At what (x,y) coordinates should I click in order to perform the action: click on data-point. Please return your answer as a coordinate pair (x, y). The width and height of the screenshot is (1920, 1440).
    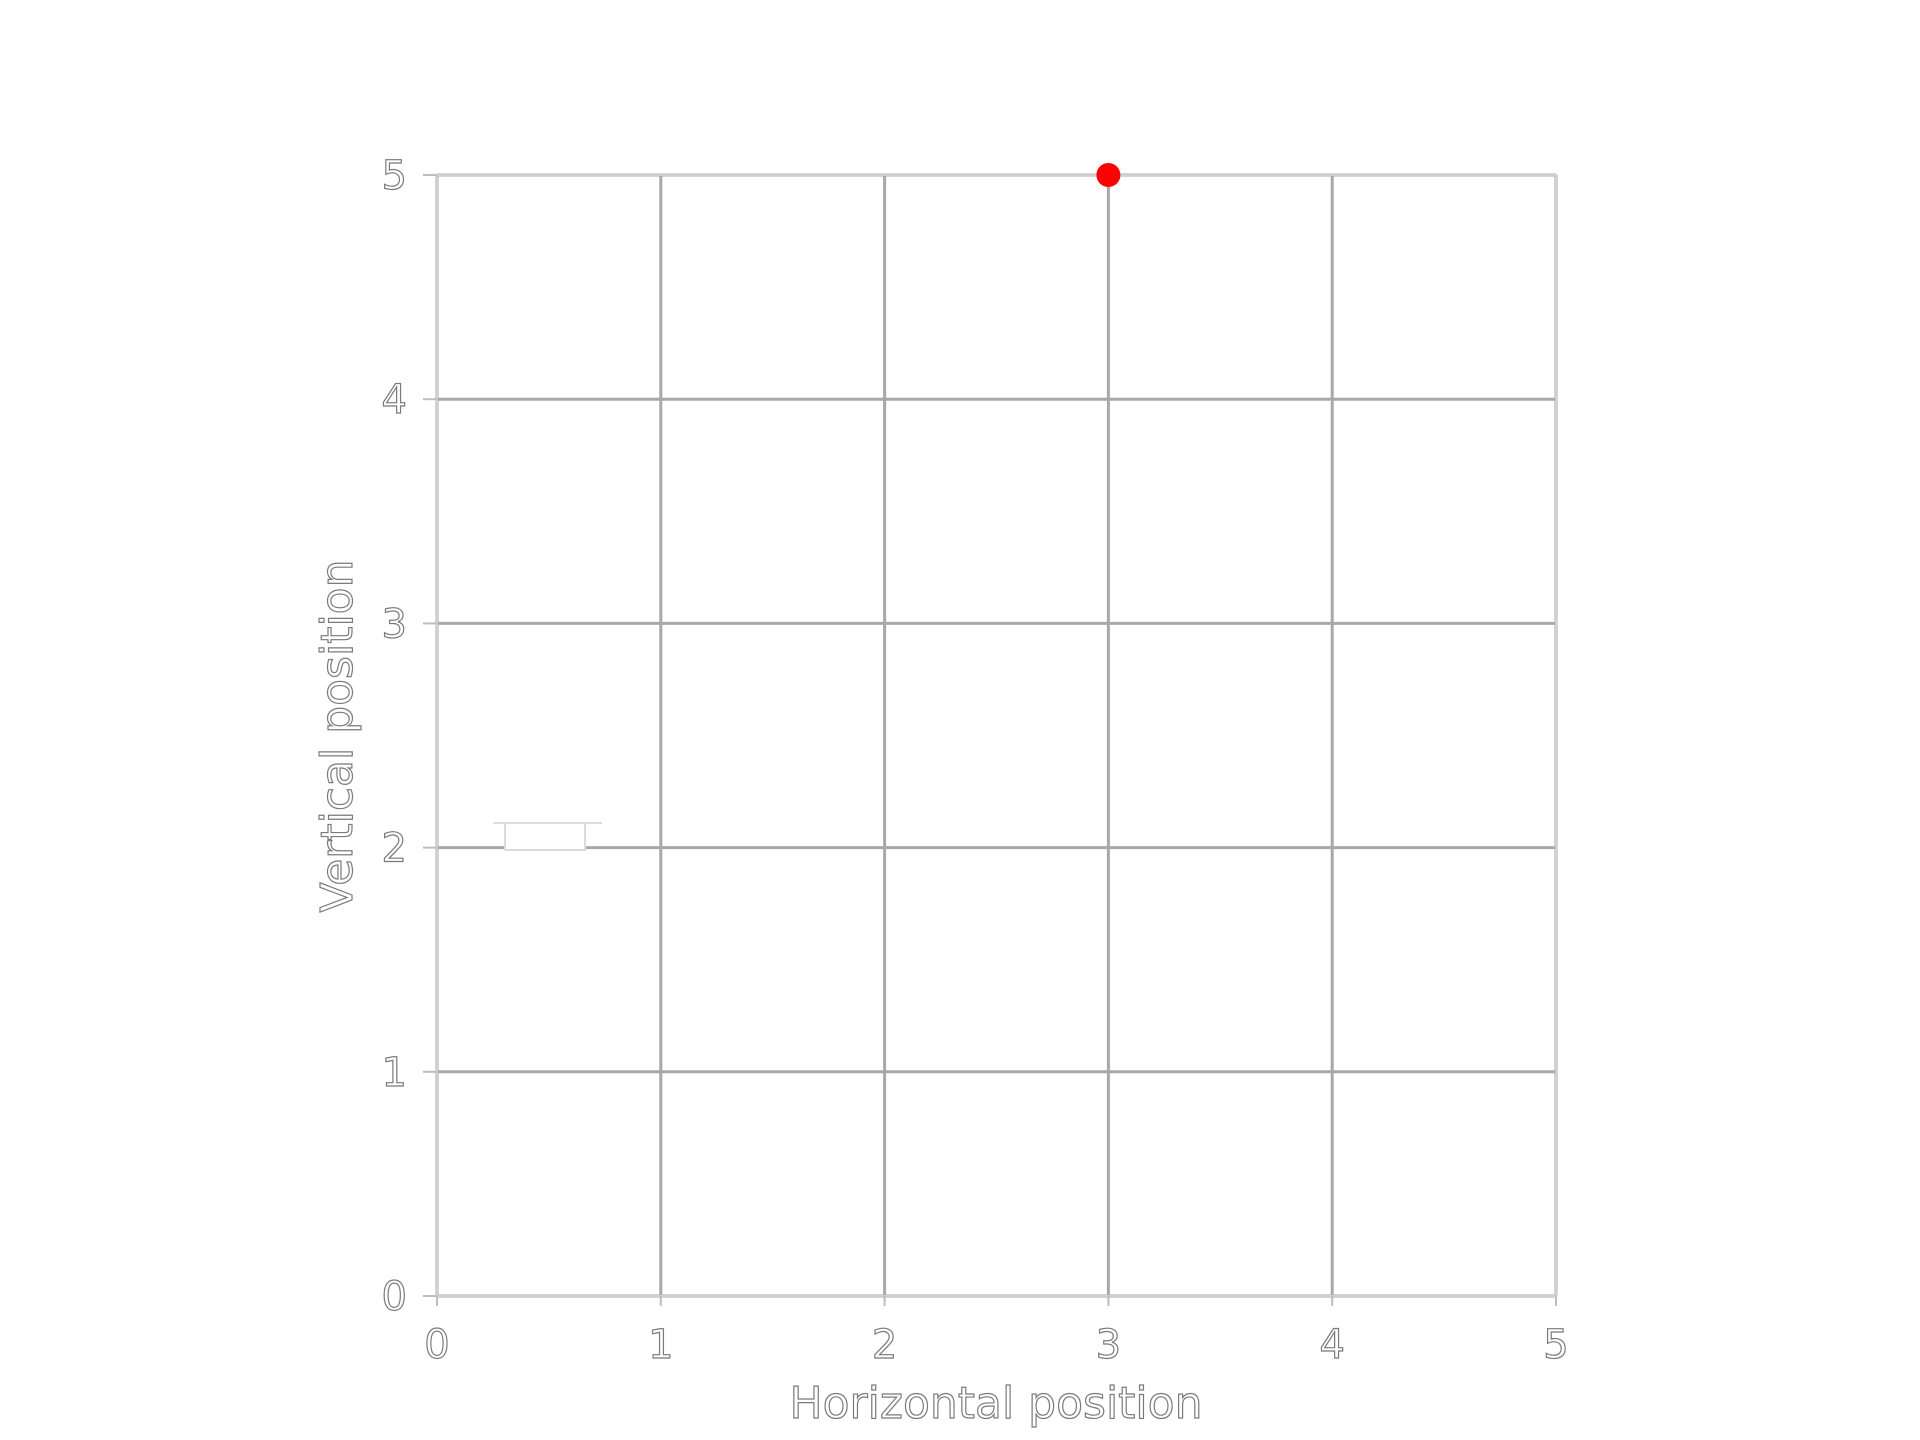
    Looking at the image, I should click on (1108, 175).